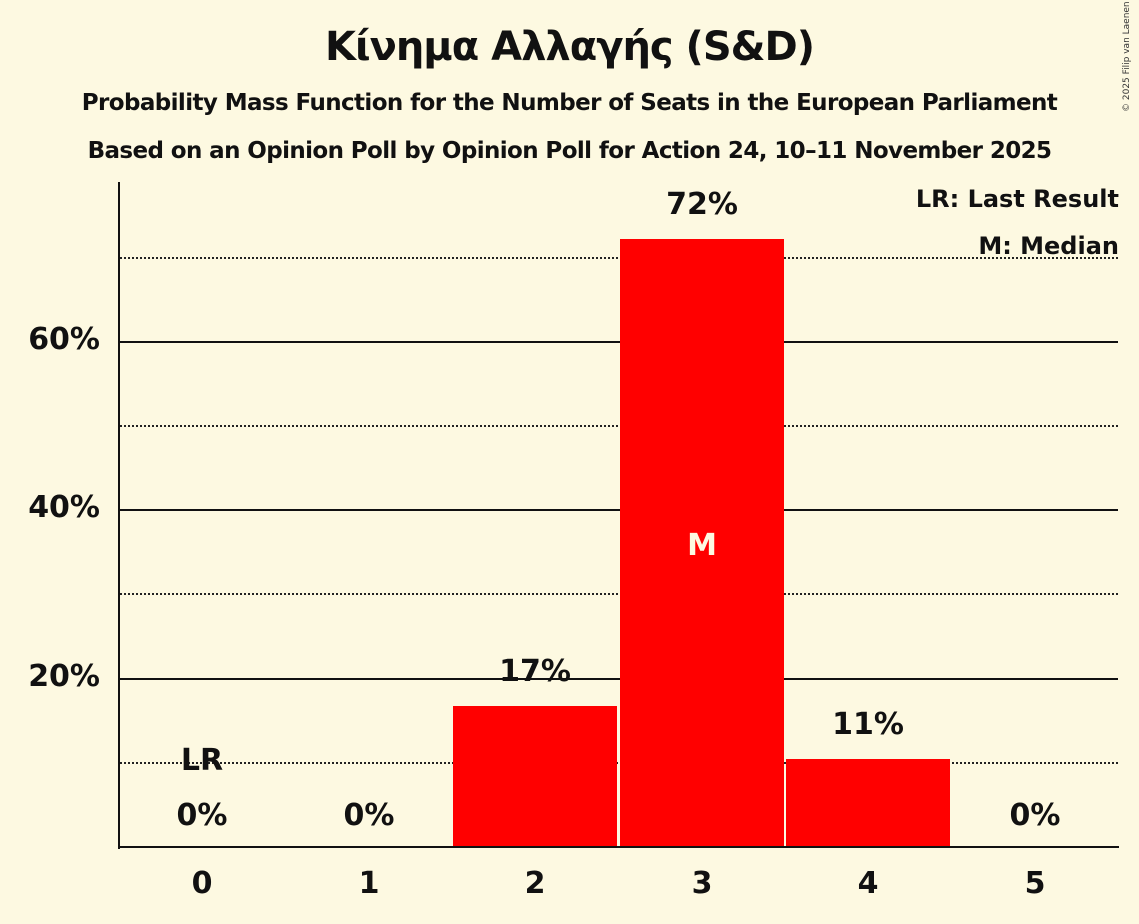 The image size is (1139, 924). Describe the element at coordinates (202, 815) in the screenshot. I see `bar-label-0: 0%` at that location.